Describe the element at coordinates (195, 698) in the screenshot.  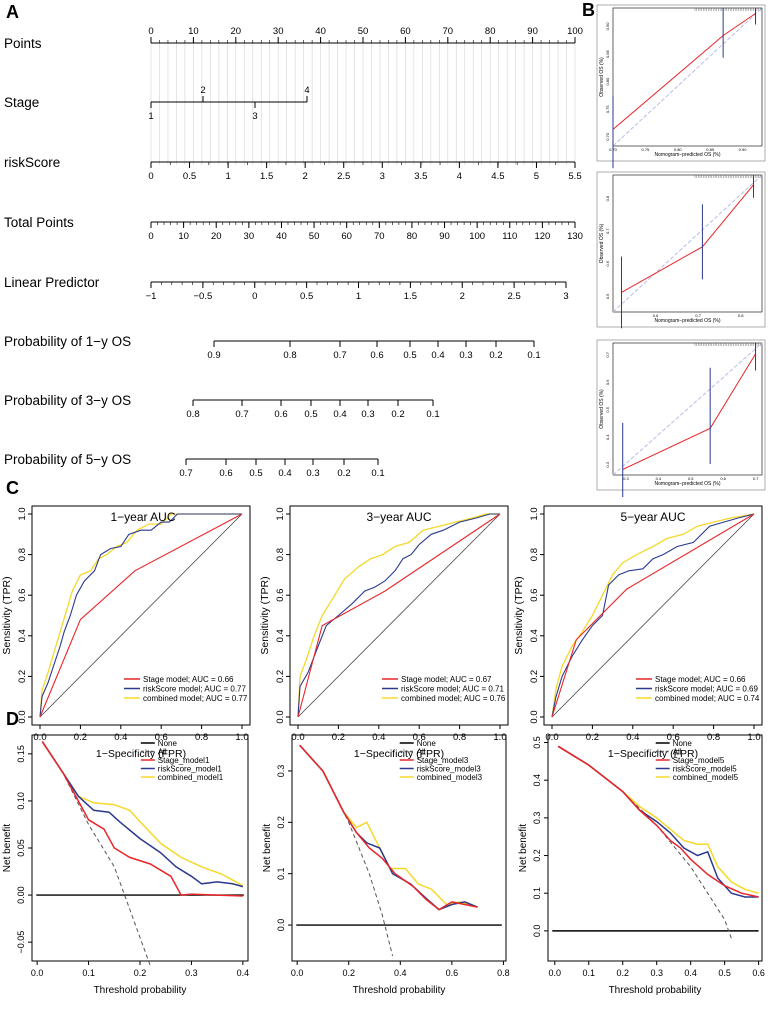
I see `roc-legend-label: combined model; AUC = 0.77` at that location.